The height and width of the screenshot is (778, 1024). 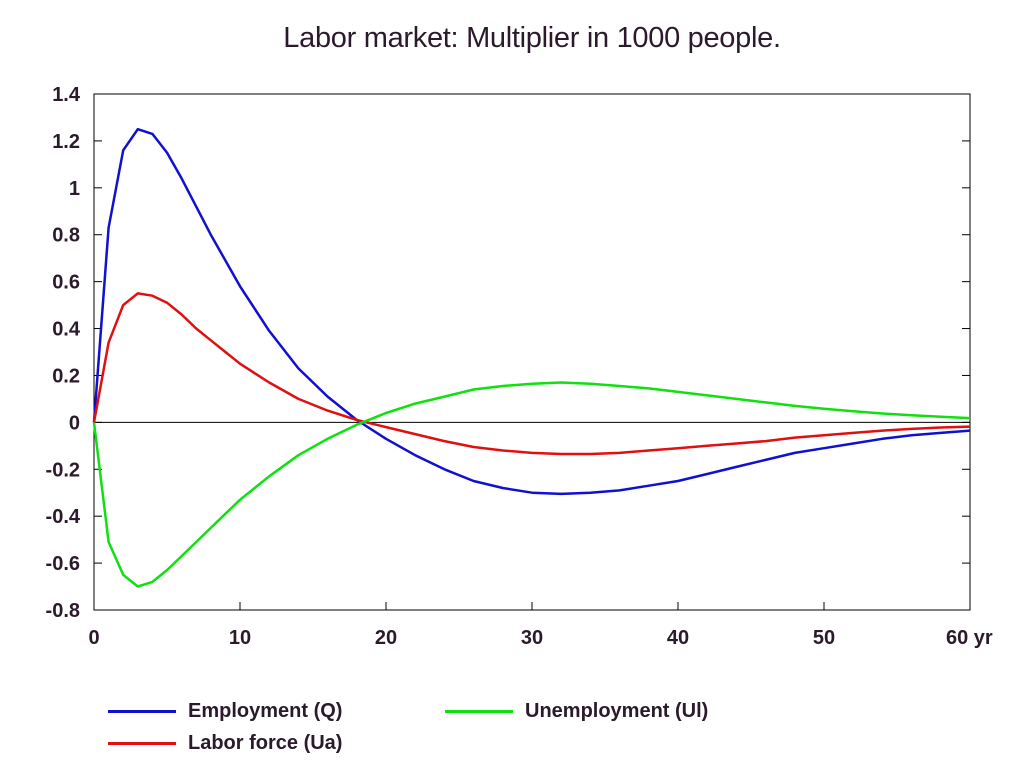 I want to click on legend-label-labor-force: Labor force (Ua), so click(x=265, y=743).